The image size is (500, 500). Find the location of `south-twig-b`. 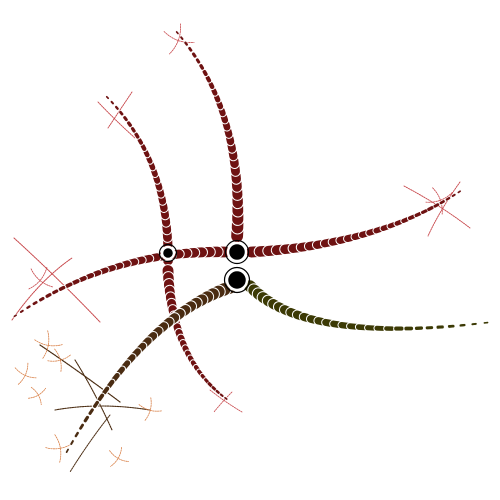

south-twig-b is located at coordinates (223, 402).